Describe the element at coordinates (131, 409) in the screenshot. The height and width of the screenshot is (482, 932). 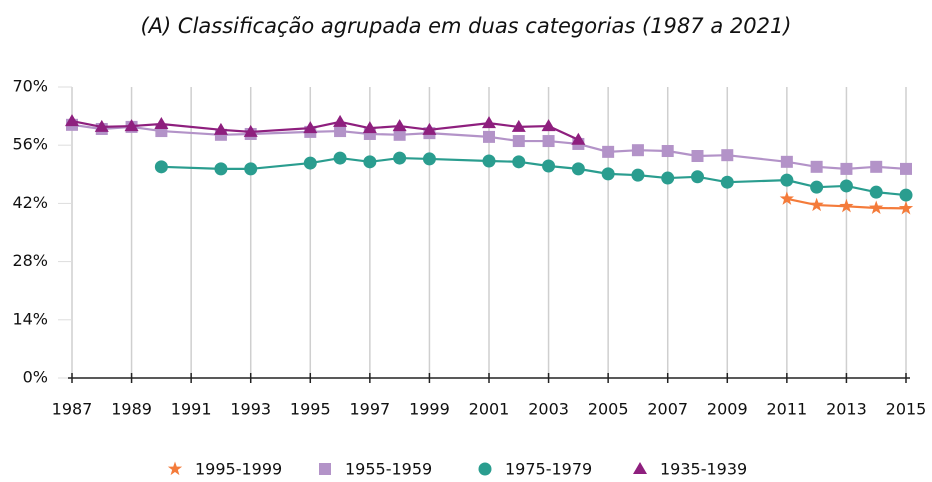
I see `x-tick-label: 1989` at that location.